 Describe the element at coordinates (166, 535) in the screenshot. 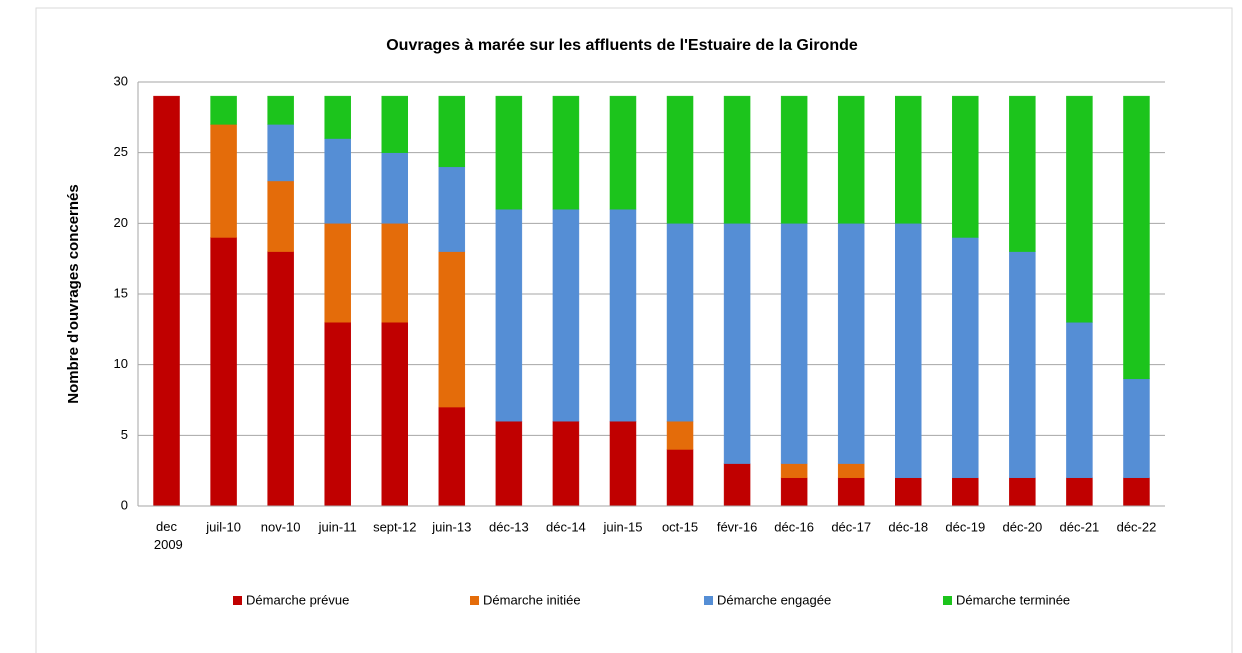

I see `x-tick-label: dec 2009` at that location.